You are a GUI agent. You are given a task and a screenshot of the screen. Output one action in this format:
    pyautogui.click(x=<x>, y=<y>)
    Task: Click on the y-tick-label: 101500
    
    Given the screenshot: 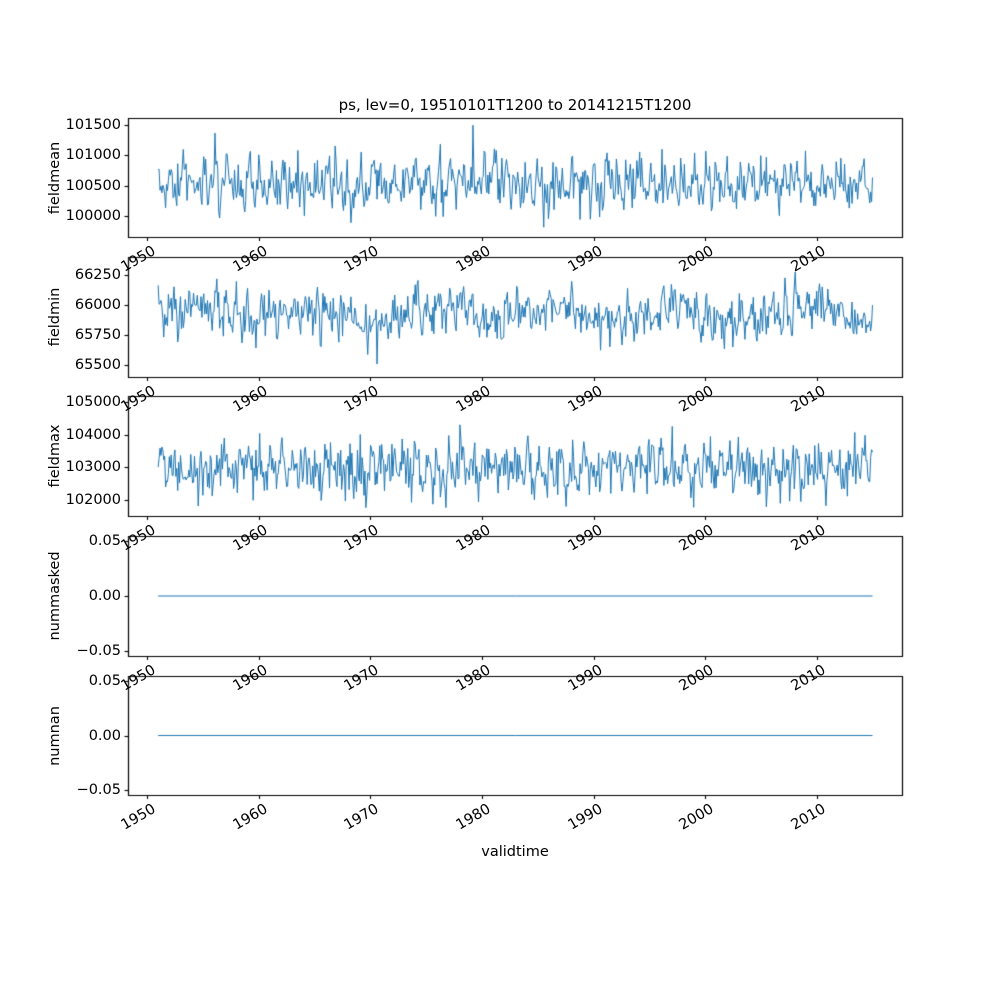 What is the action you would take?
    pyautogui.click(x=93, y=124)
    